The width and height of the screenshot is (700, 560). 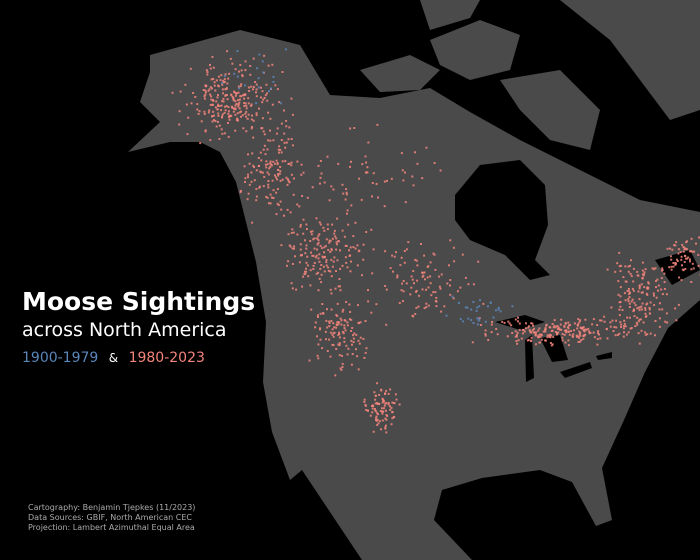 What do you see at coordinates (450, 15) in the screenshot?
I see `arctic-island` at bounding box center [450, 15].